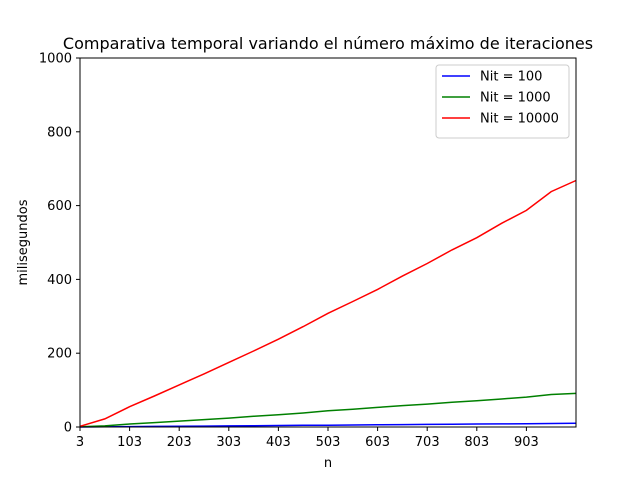  What do you see at coordinates (179, 442) in the screenshot?
I see `x-tick-label: 203` at bounding box center [179, 442].